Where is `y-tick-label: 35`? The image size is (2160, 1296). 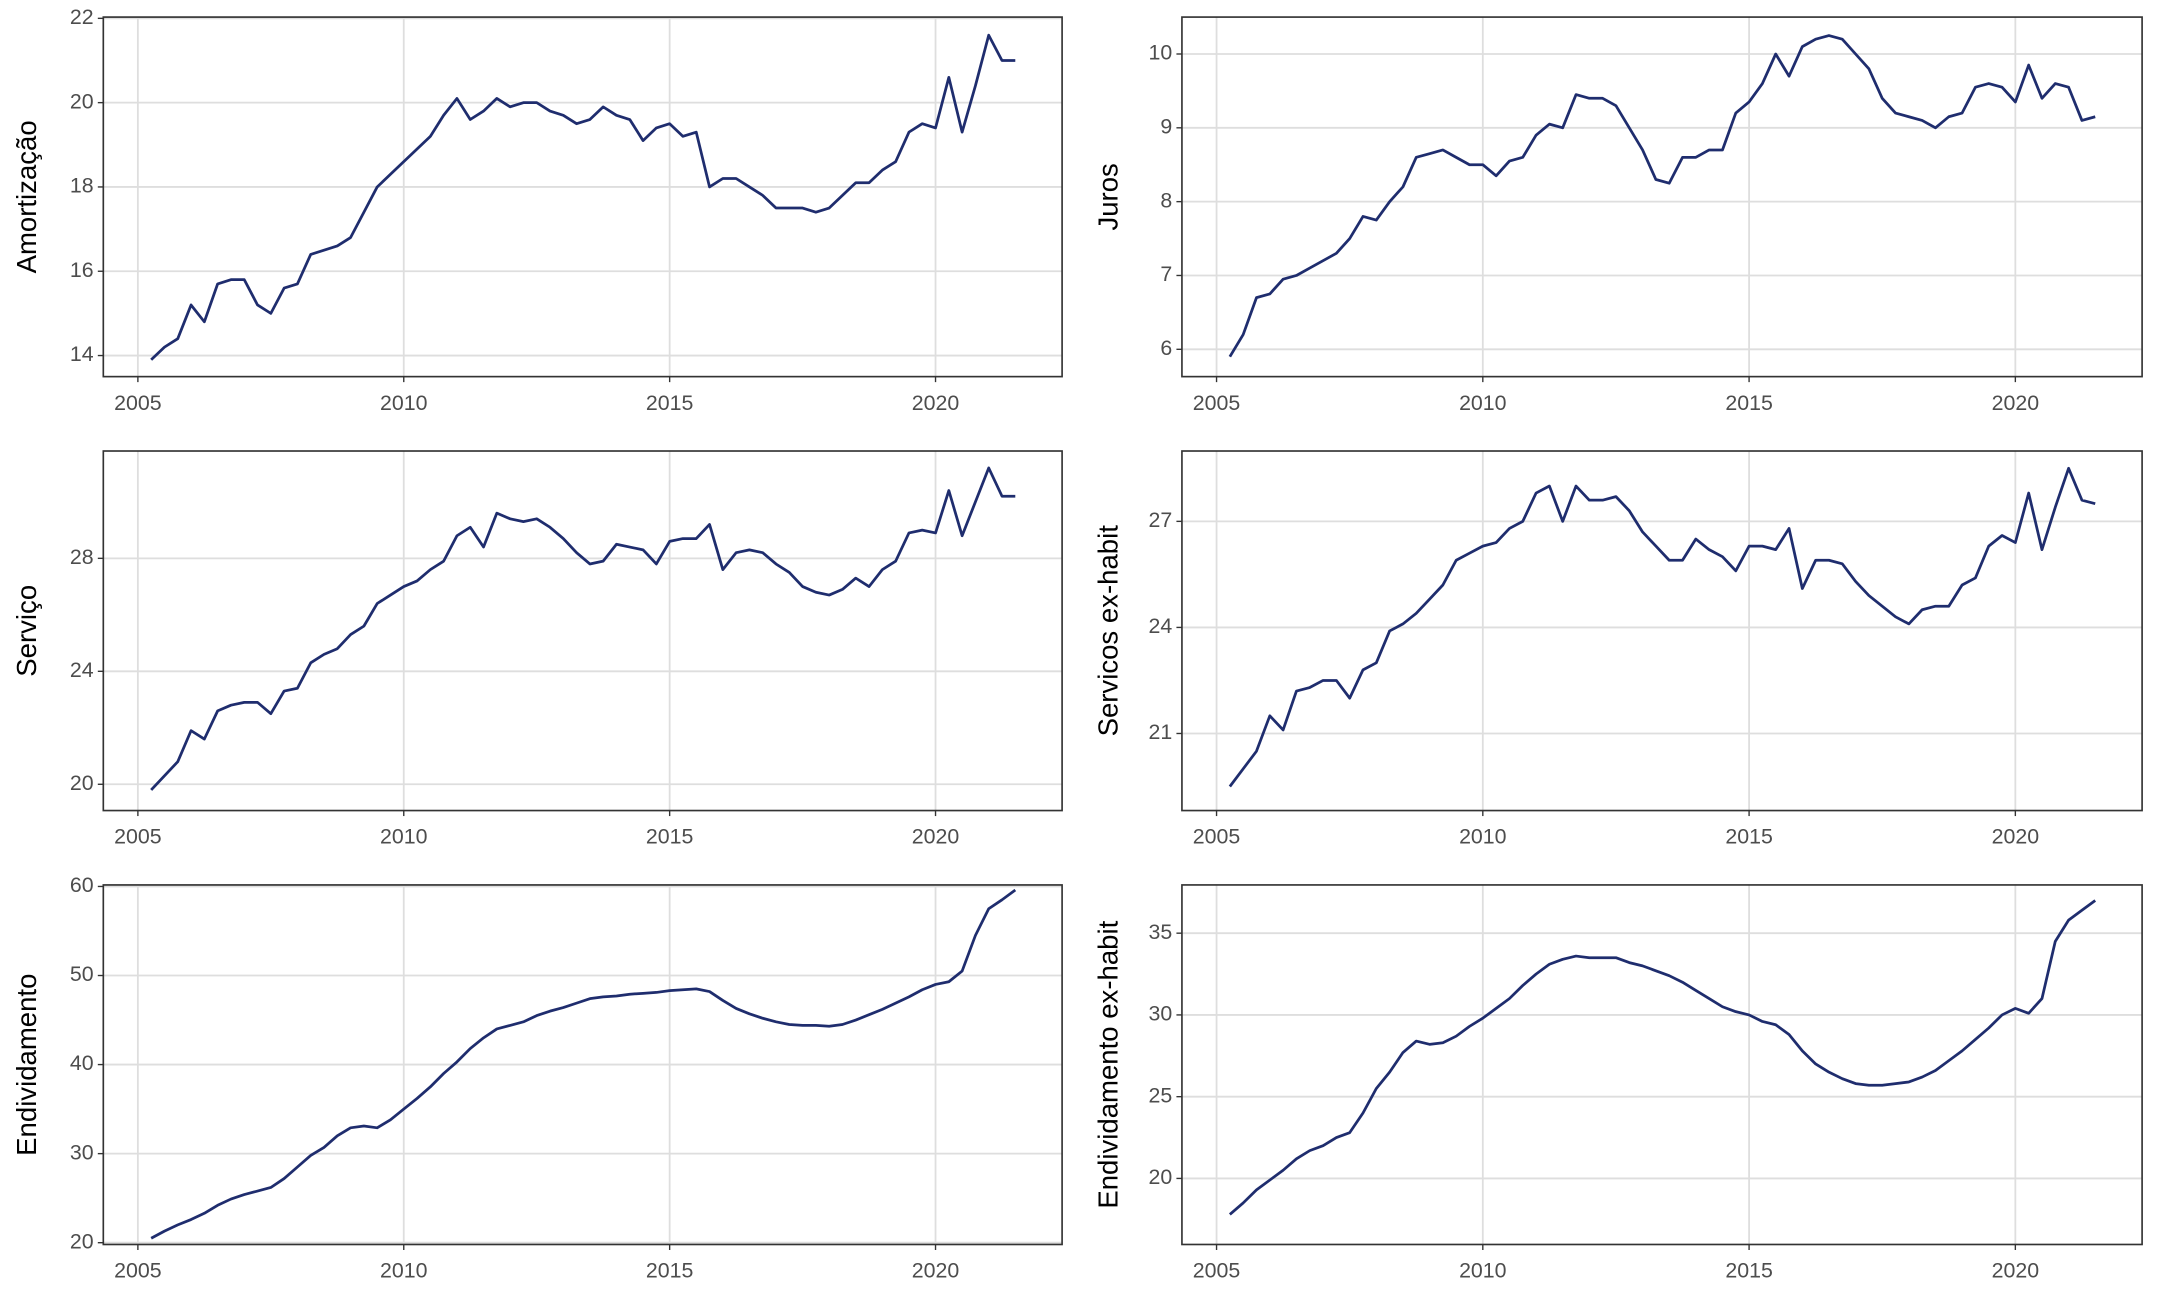
y-tick-label: 35 is located at coordinates (1161, 932).